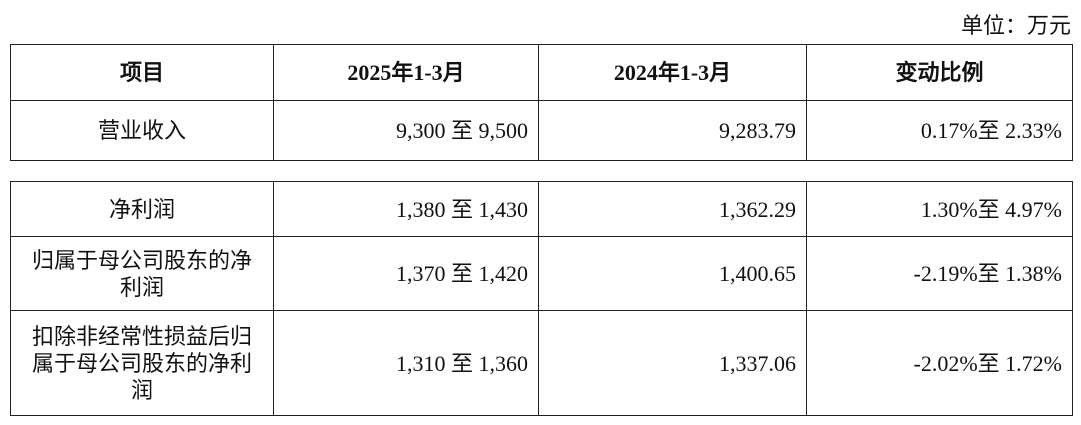  What do you see at coordinates (406, 363) in the screenshot?
I see `row-2025: 1,310 至 1,360` at bounding box center [406, 363].